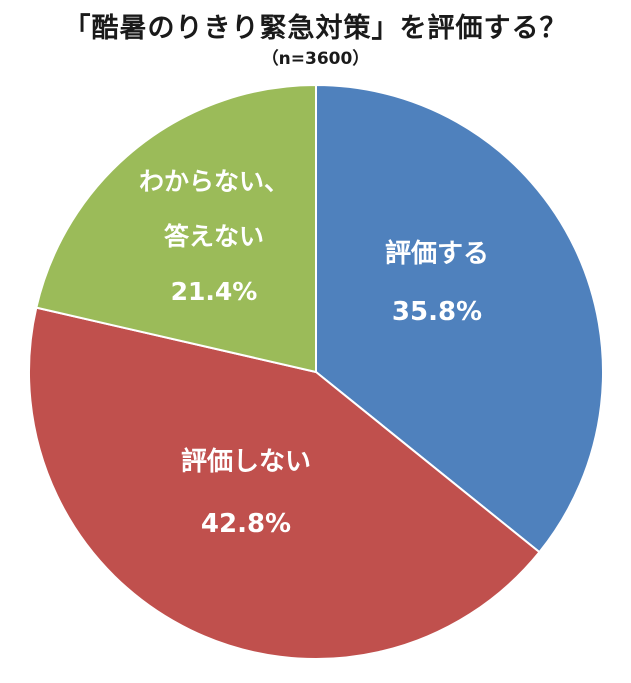 This screenshot has height=683, width=631. Describe the element at coordinates (246, 461) in the screenshot. I see `slice-label-1-line-0: 評価しない` at that location.